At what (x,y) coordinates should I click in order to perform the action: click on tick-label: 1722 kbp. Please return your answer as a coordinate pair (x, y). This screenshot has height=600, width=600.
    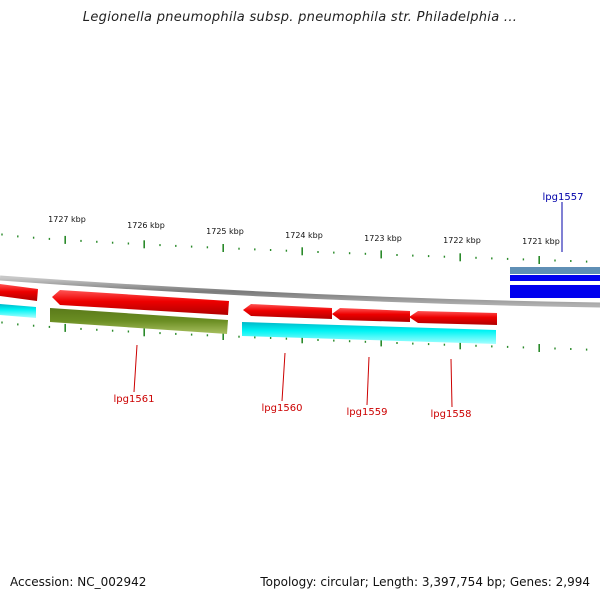
    Looking at the image, I should click on (462, 240).